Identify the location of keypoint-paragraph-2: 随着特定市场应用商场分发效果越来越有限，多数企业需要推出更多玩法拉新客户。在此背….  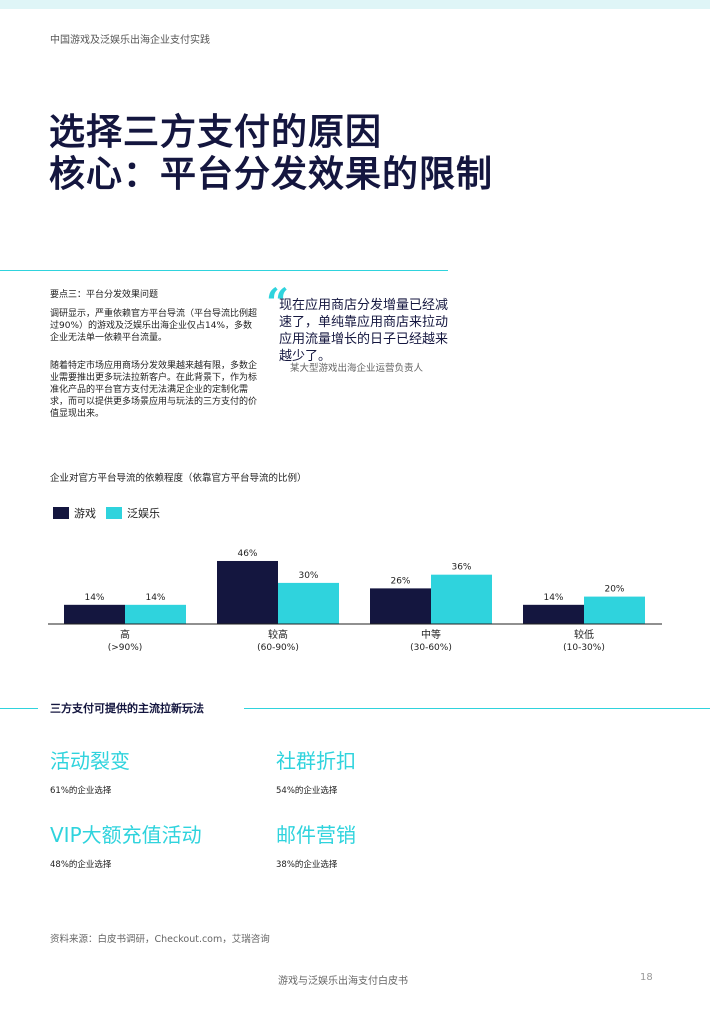
(154, 390).